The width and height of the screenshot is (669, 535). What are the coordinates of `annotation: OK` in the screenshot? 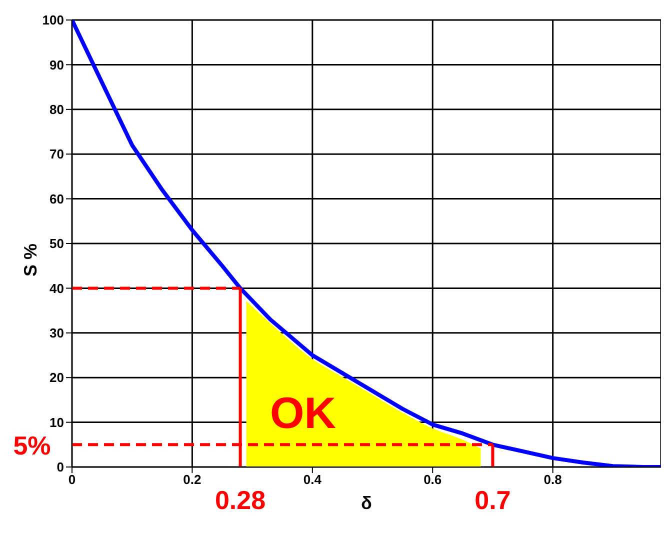 It's located at (303, 413).